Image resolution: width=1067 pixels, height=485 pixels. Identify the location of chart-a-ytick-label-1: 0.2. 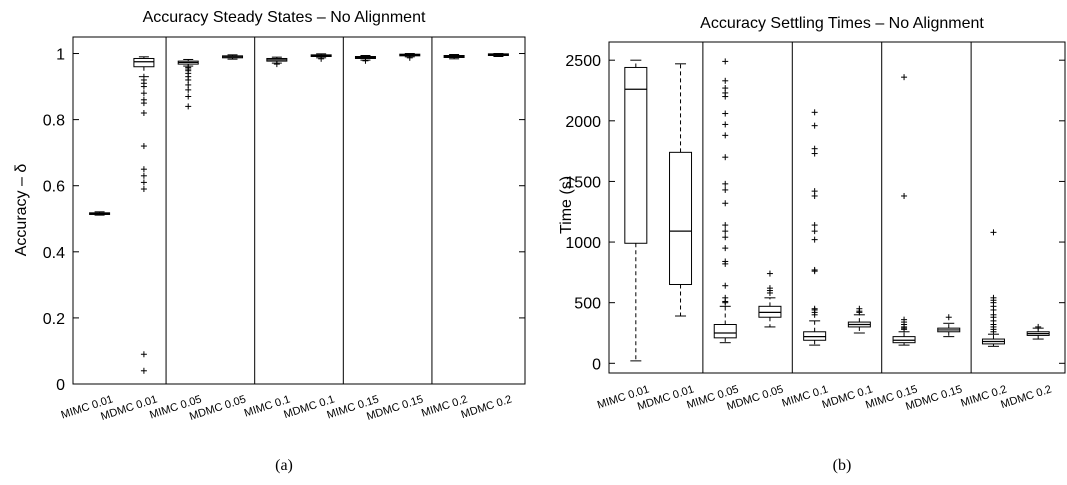
(54, 319).